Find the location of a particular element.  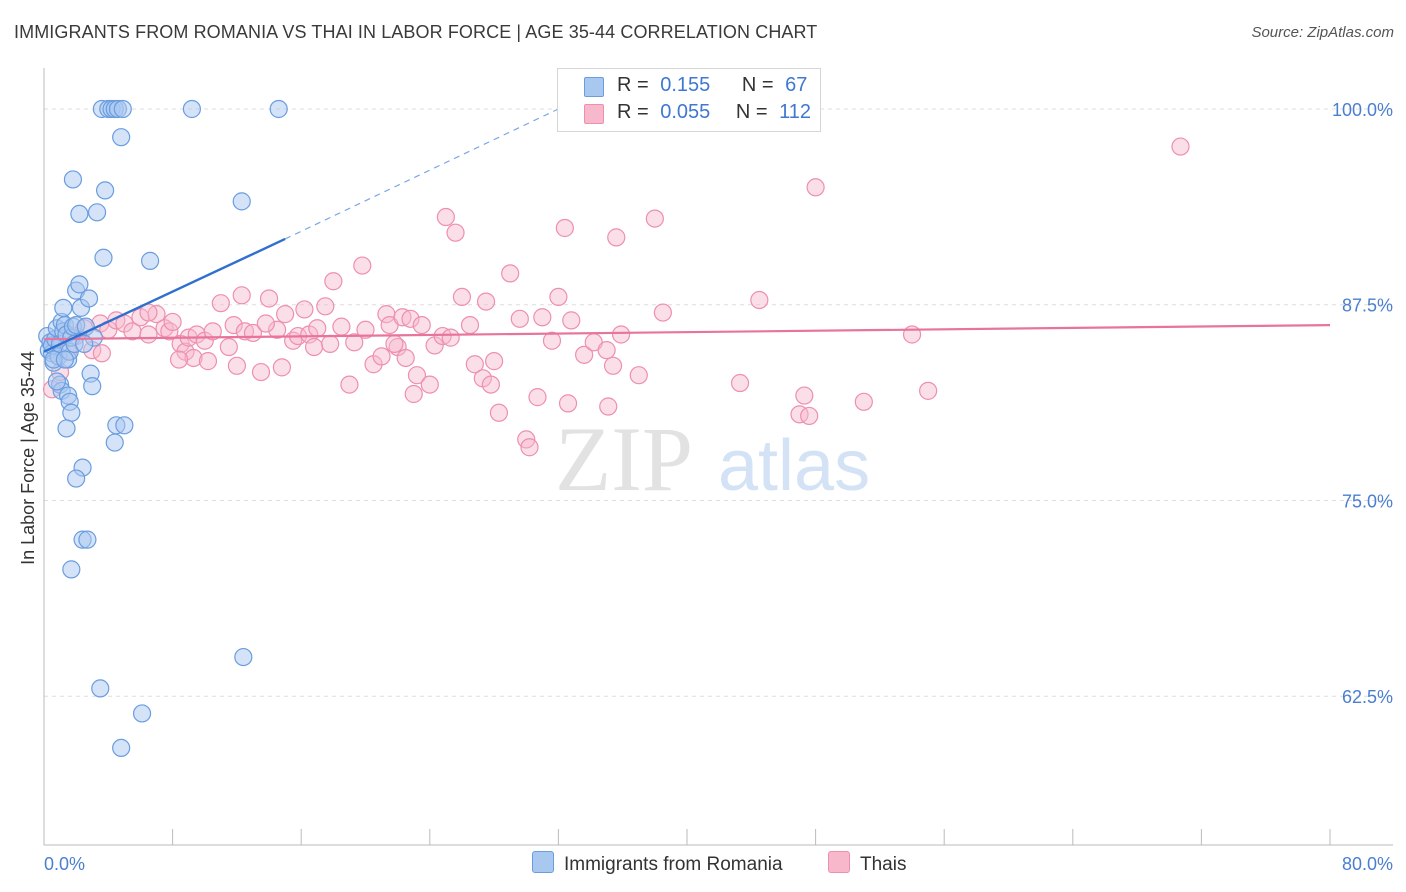

romania-trend-line is located at coordinates (164, 295).